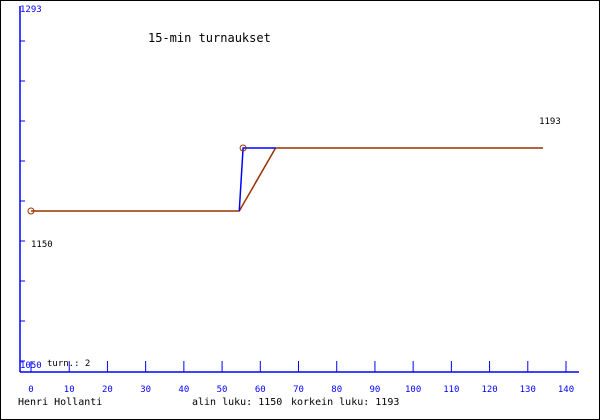 This screenshot has height=420, width=600. I want to click on author: Henri Hollanti, so click(60, 402).